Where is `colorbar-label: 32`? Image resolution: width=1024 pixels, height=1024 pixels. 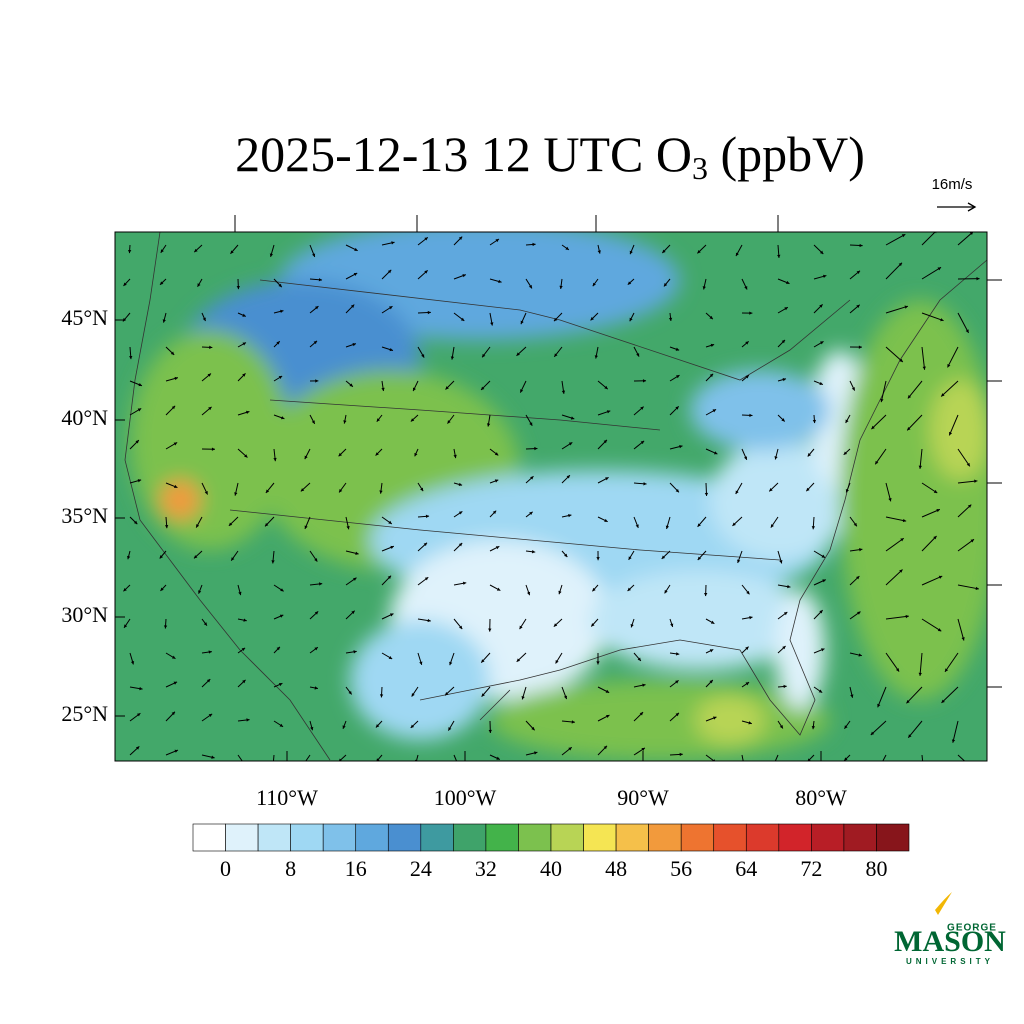 colorbar-label: 32 is located at coordinates (486, 868).